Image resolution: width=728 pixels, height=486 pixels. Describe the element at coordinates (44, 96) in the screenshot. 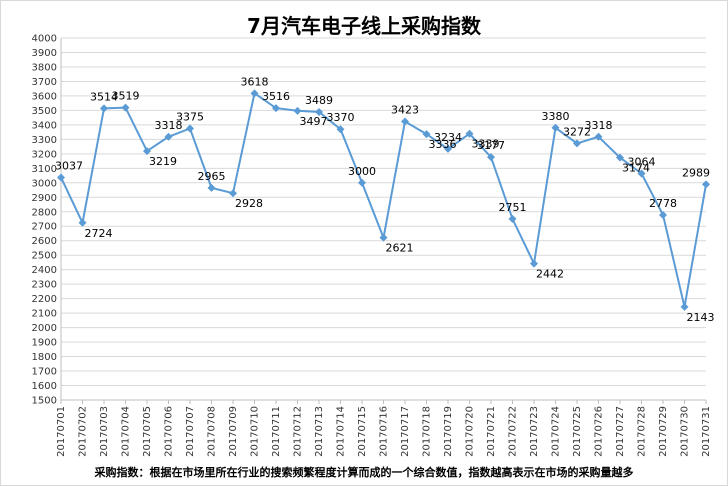

I see `y-tick-label: 3600` at that location.